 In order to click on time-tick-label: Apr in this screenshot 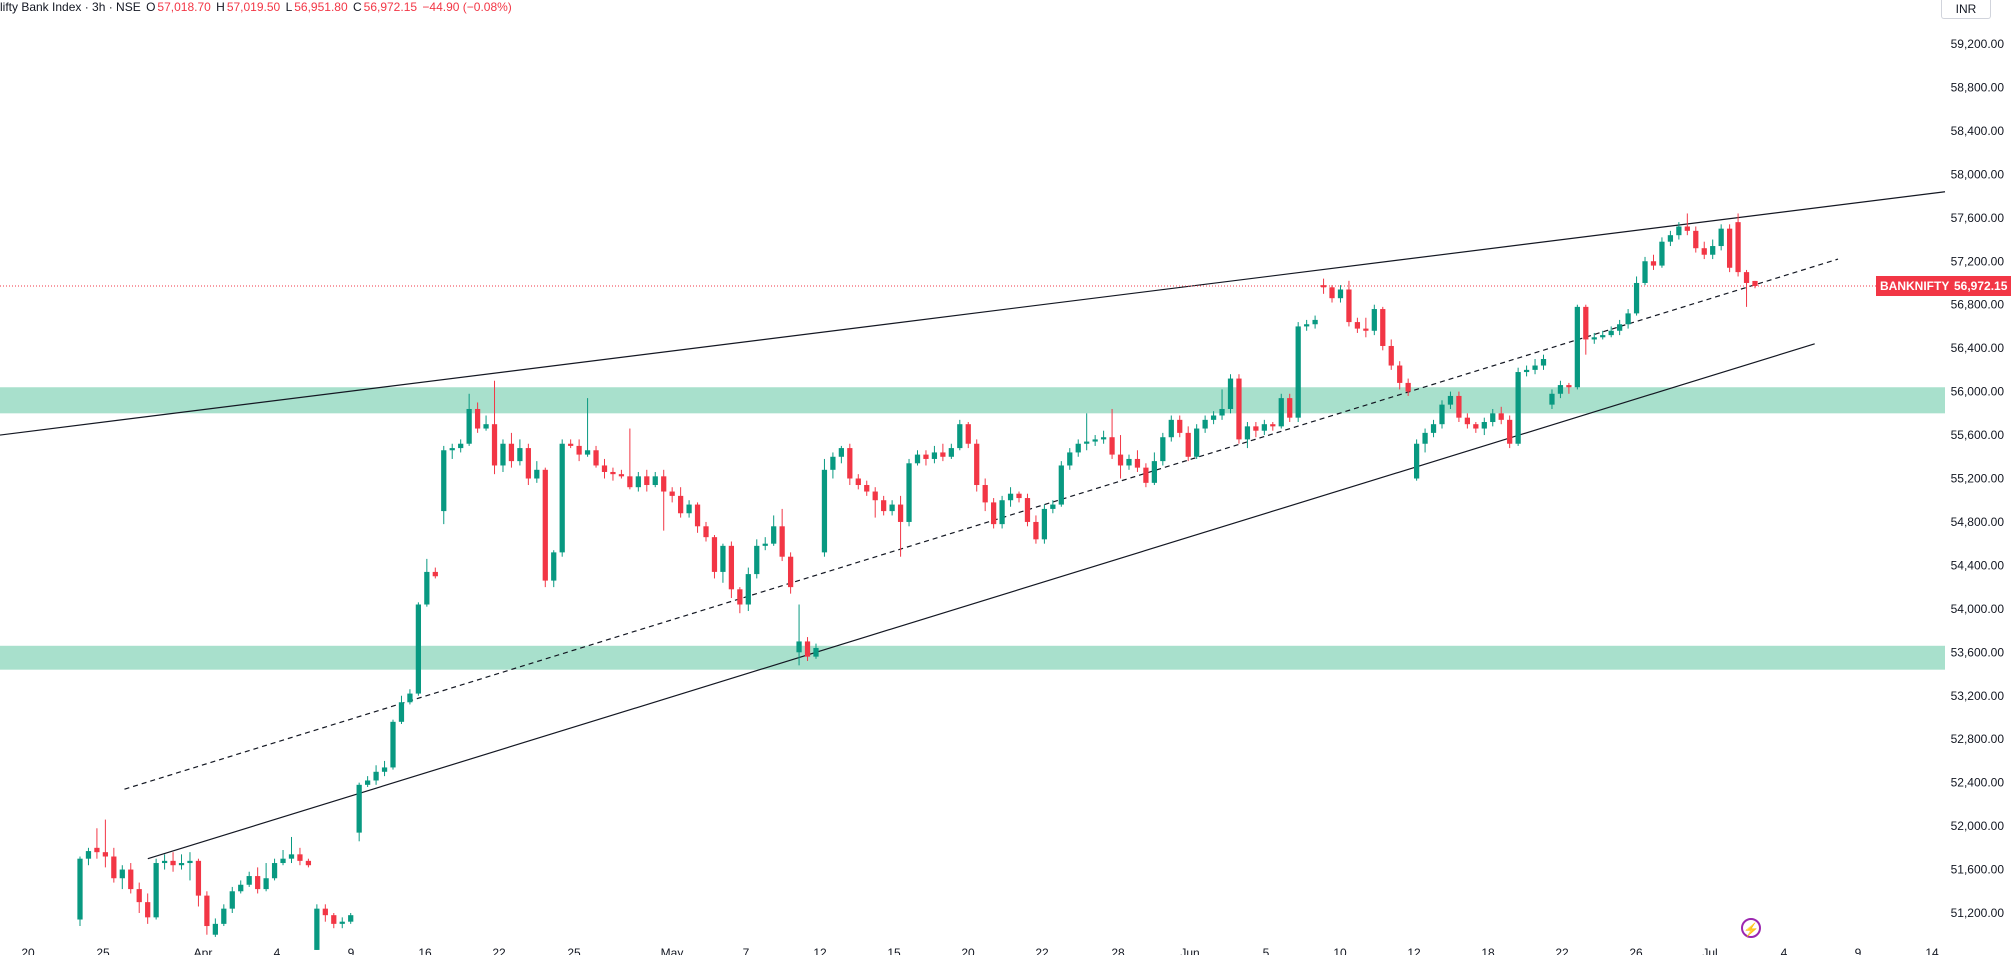, I will do `click(203, 950)`.